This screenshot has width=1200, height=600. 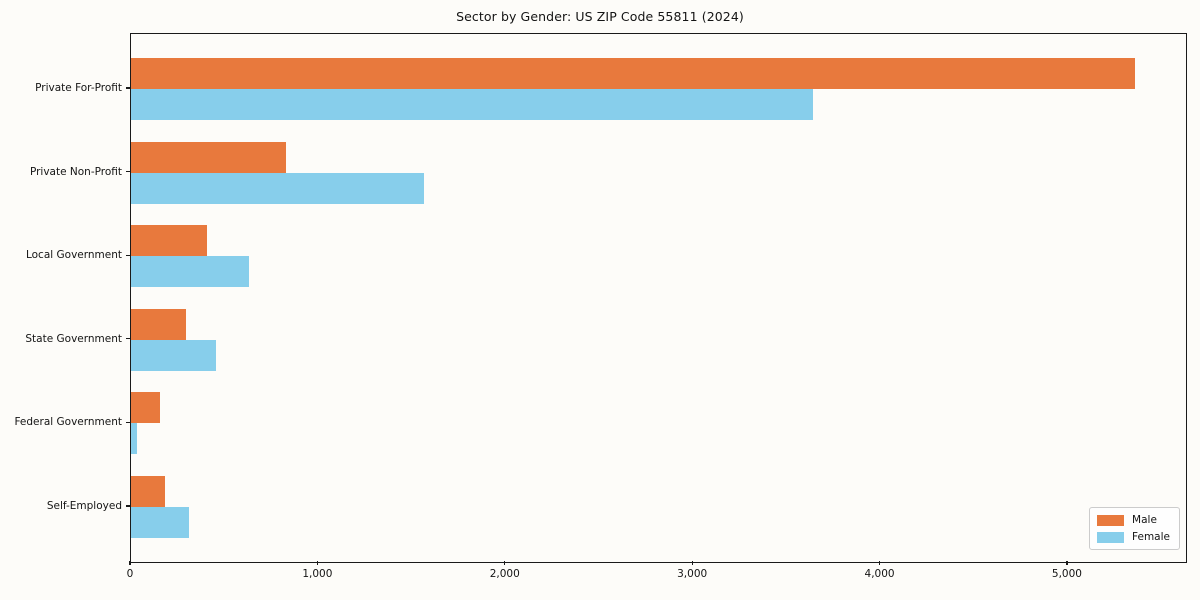 I want to click on legend-label-male: Male, so click(x=1144, y=520).